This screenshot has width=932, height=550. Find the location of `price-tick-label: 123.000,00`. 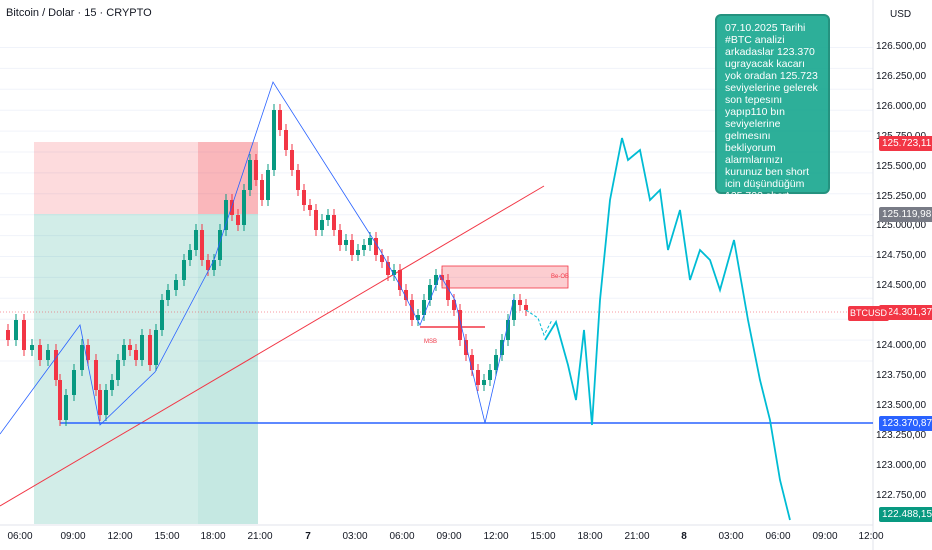

price-tick-label: 123.000,00 is located at coordinates (901, 465).